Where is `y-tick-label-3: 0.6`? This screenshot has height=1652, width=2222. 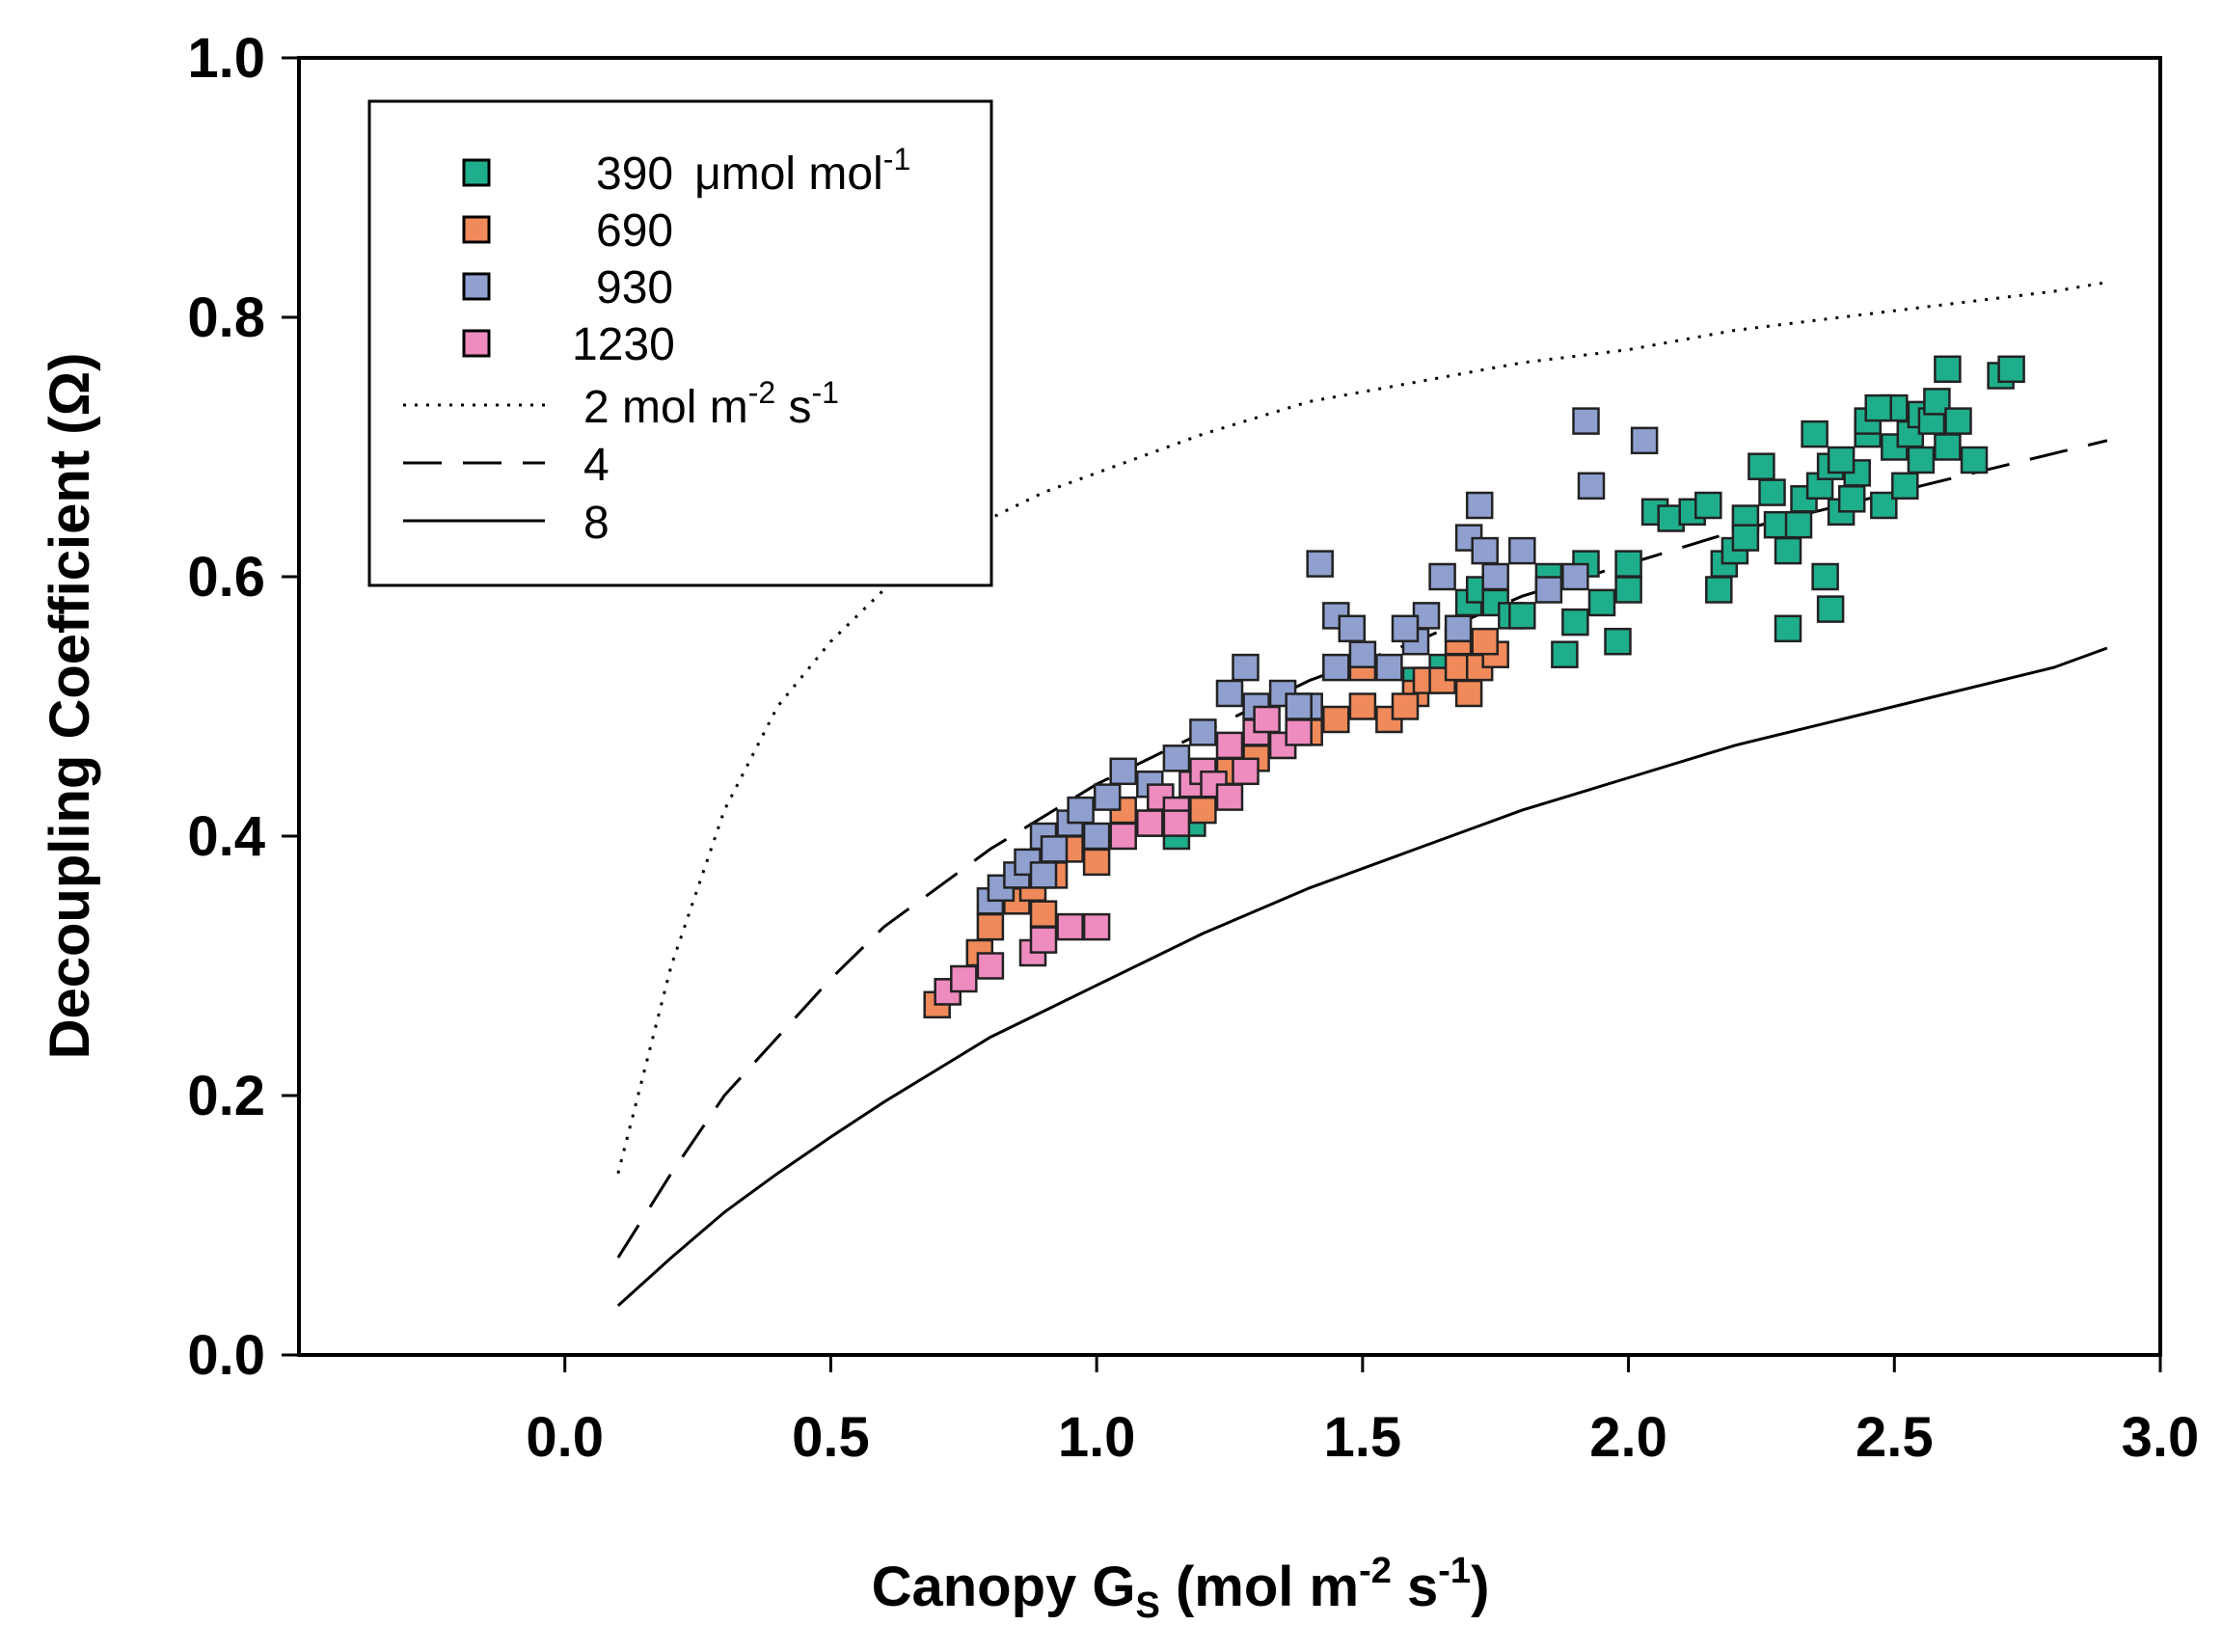 y-tick-label-3: 0.6 is located at coordinates (226, 577).